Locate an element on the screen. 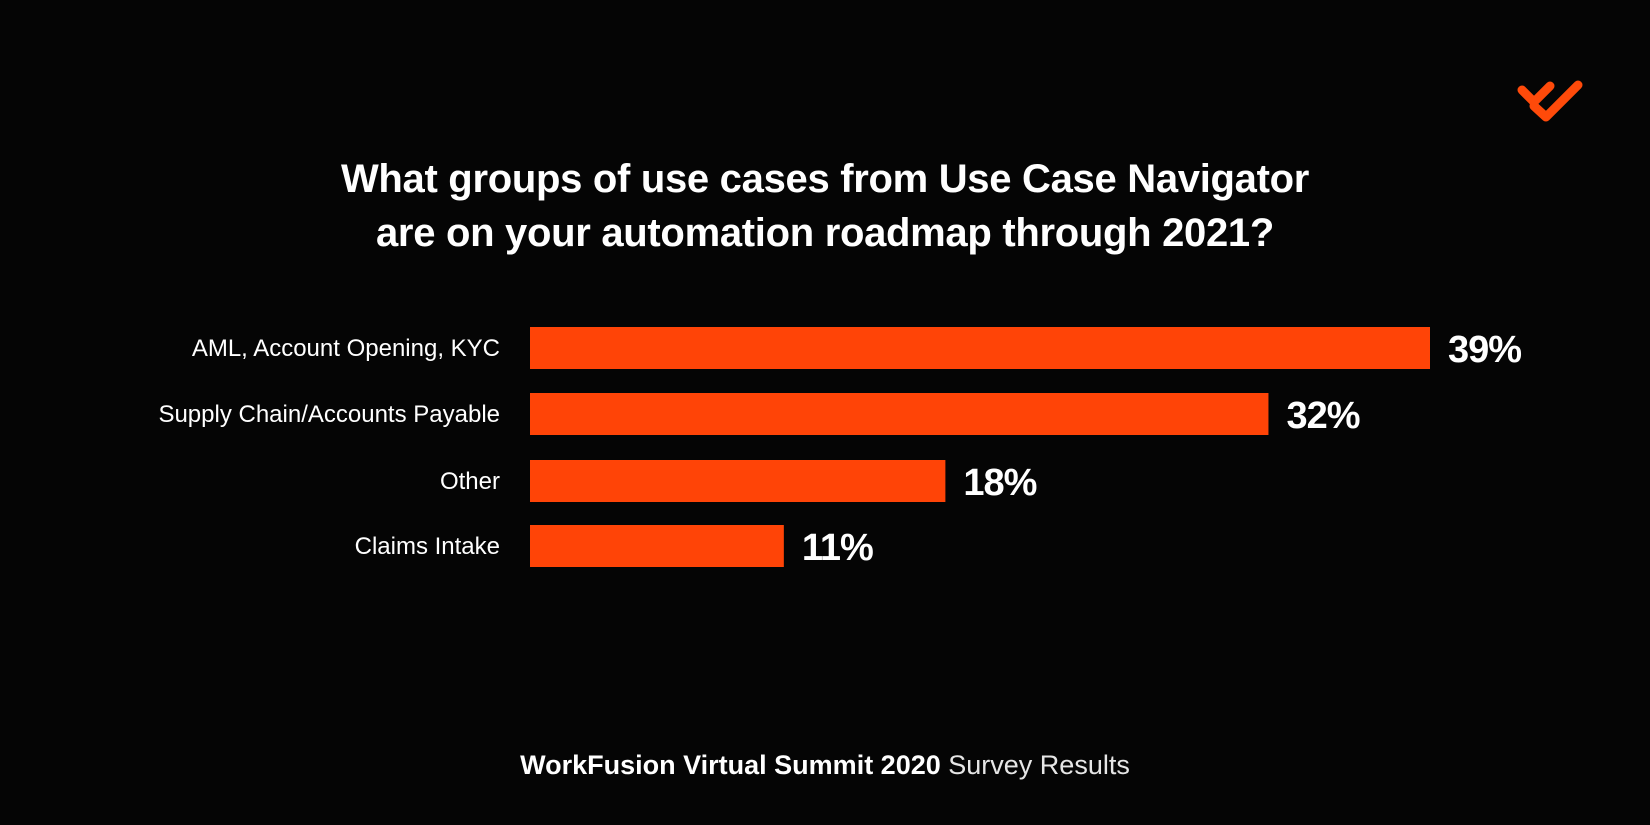 The width and height of the screenshot is (1650, 825). value-label: 39% is located at coordinates (1484, 350).